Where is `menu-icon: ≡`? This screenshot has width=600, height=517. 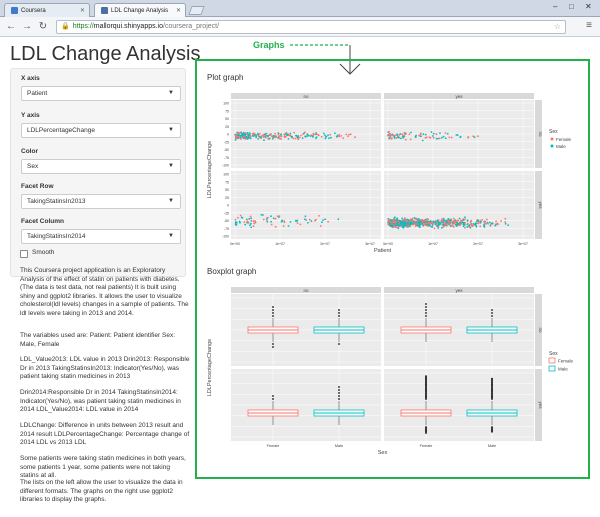
menu-icon: ≡ is located at coordinates (589, 25).